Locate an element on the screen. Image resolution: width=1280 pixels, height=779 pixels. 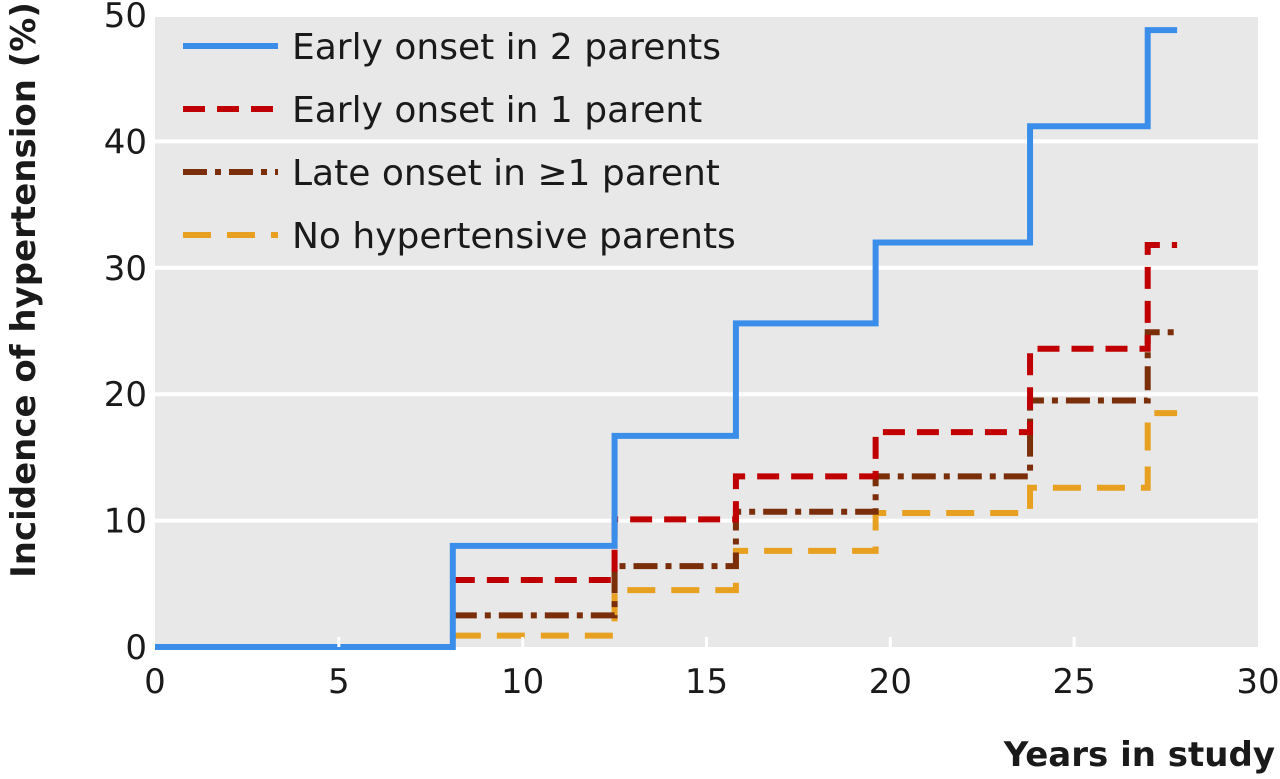
y-tick-label: 0 is located at coordinates (136, 648).